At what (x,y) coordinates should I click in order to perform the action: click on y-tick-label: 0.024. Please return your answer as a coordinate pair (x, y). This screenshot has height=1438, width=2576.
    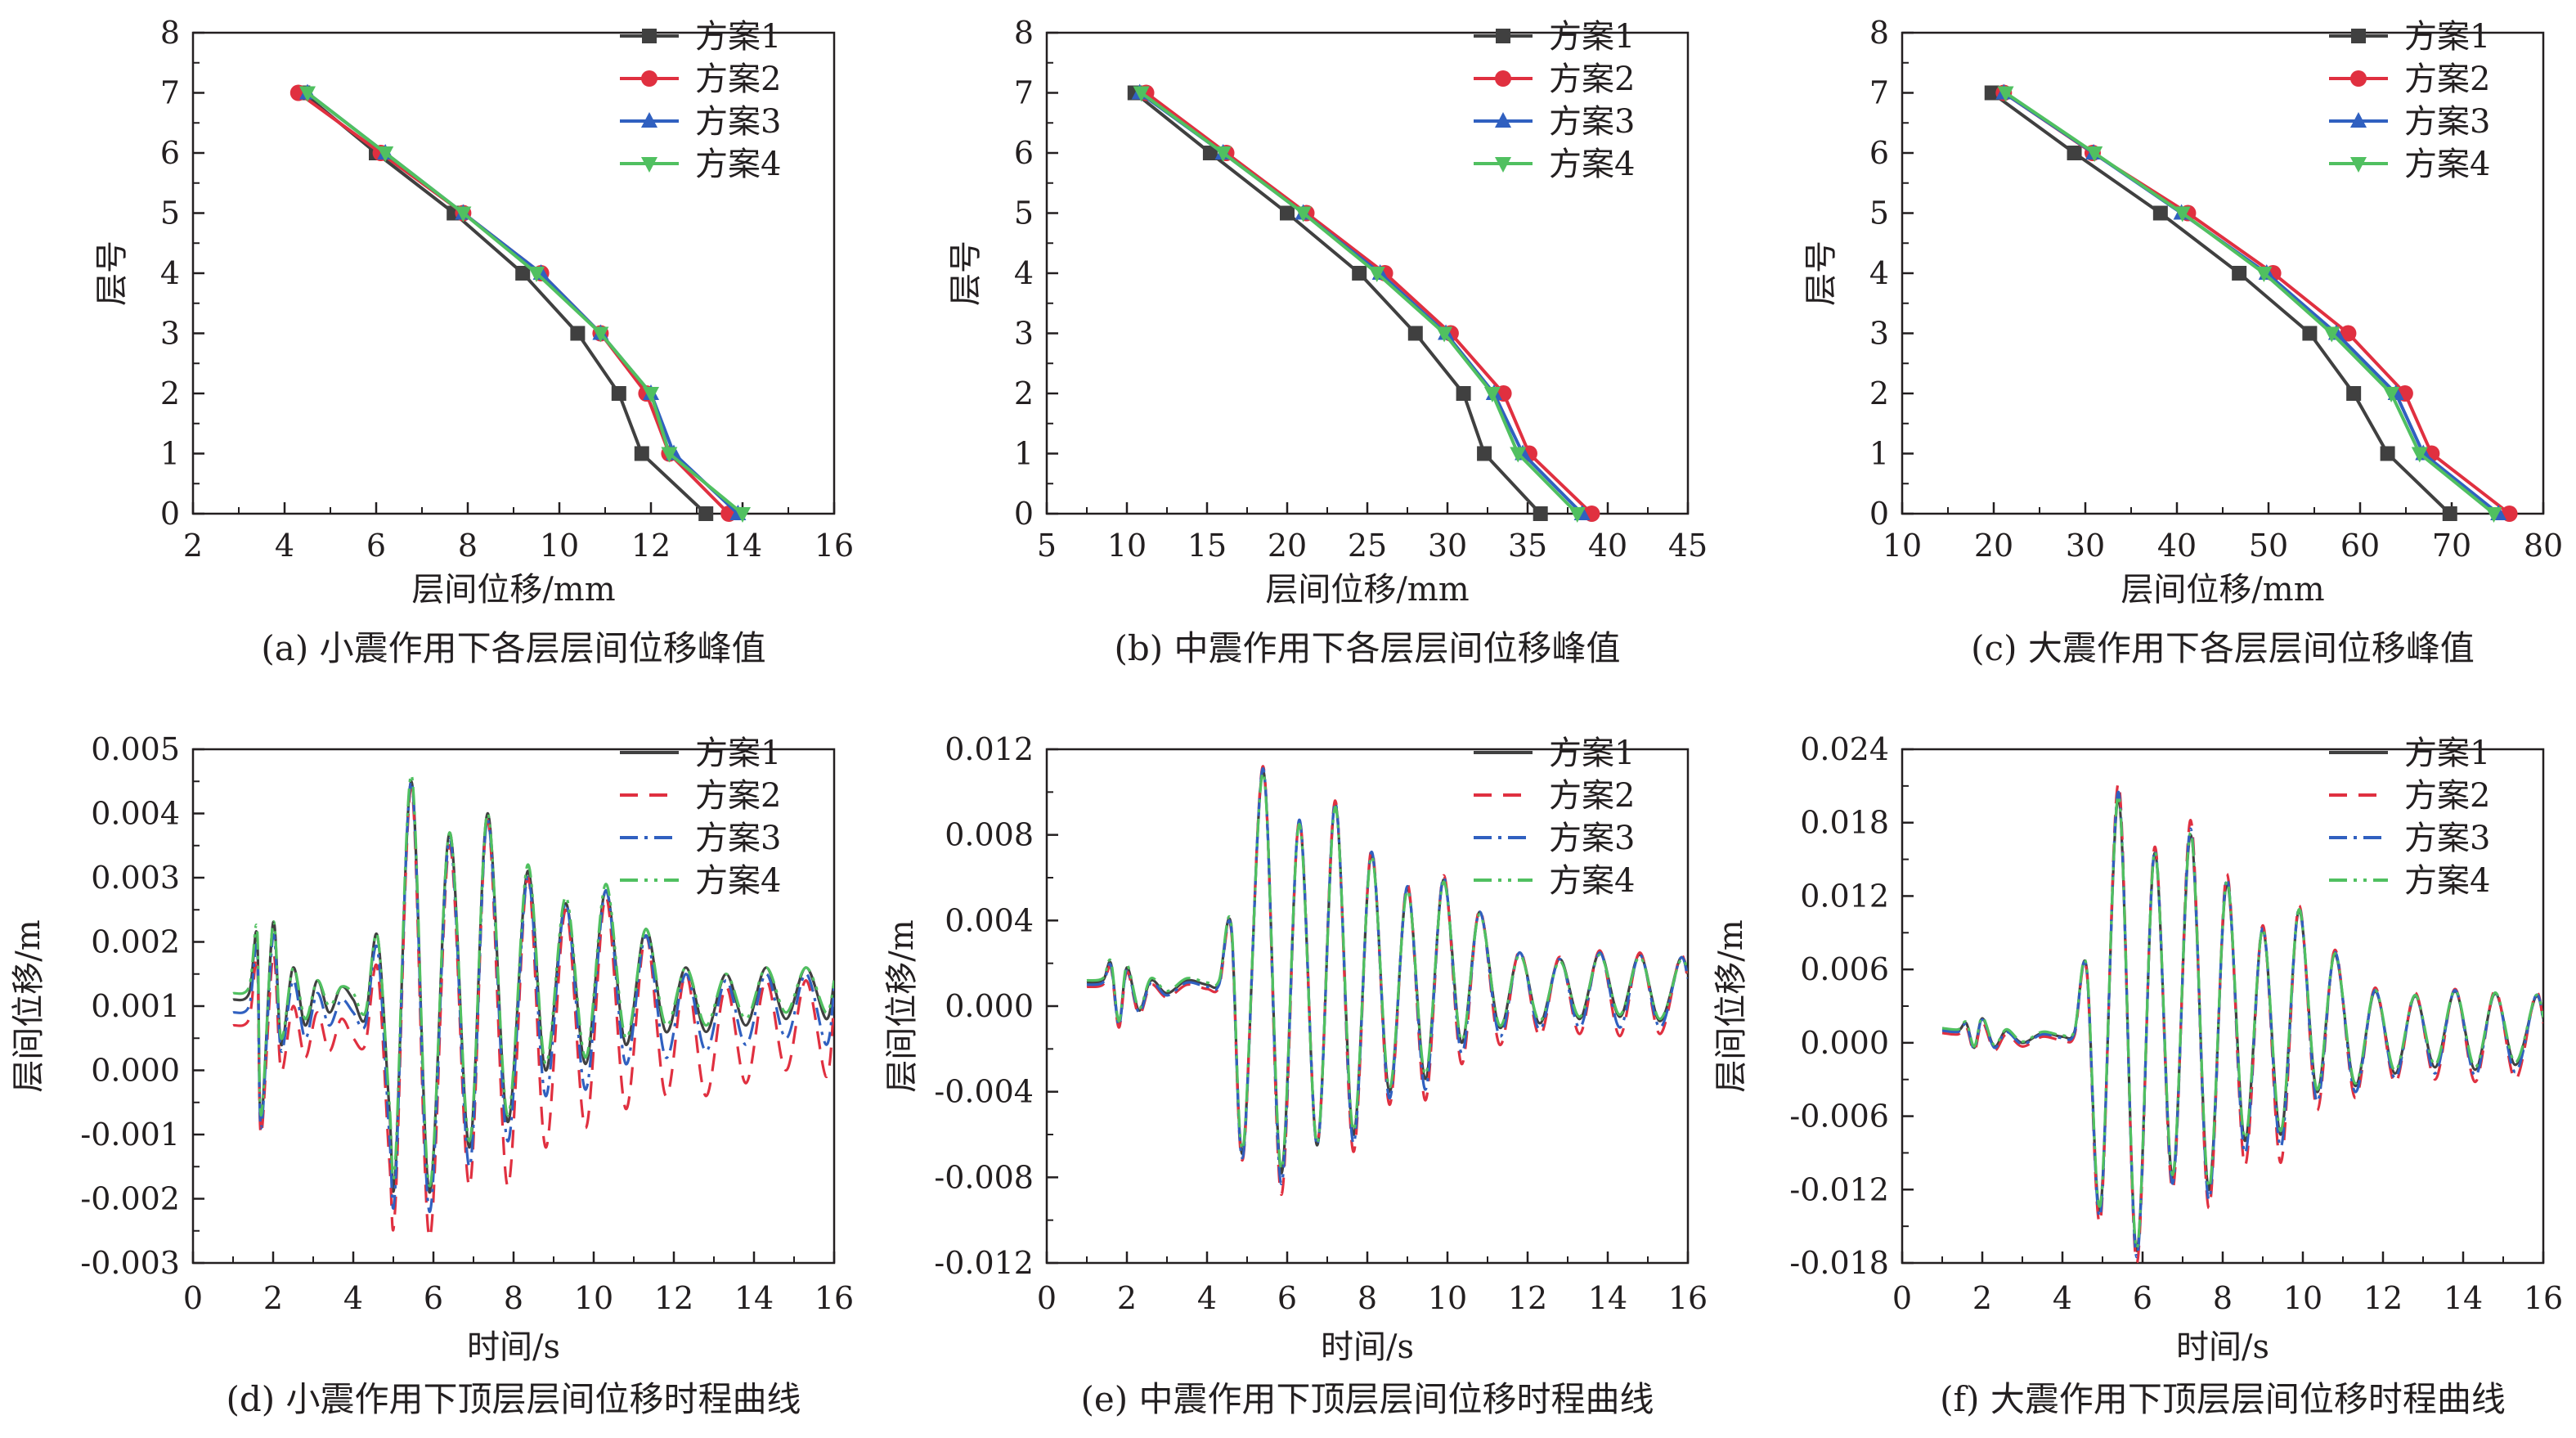
    Looking at the image, I should click on (1845, 749).